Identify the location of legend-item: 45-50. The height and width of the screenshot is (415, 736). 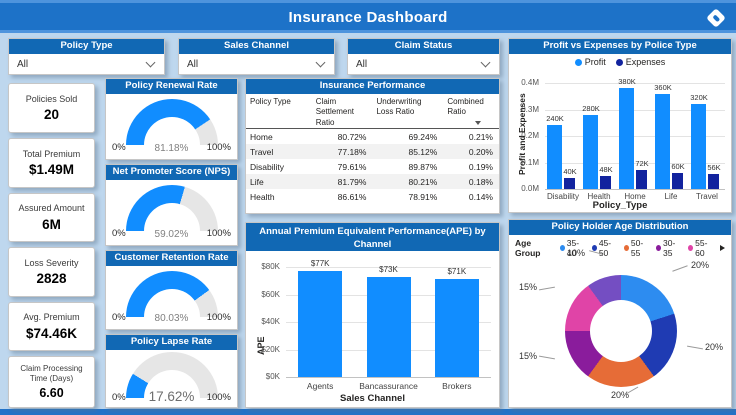
(604, 248).